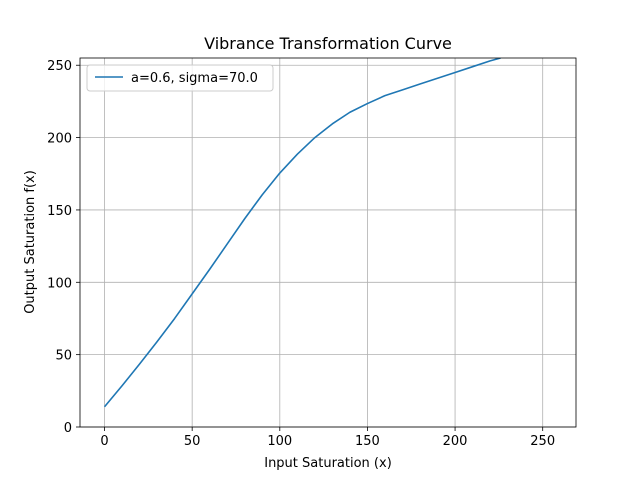 This screenshot has width=640, height=480. Describe the element at coordinates (63, 356) in the screenshot. I see `y-tick-label: 50` at that location.